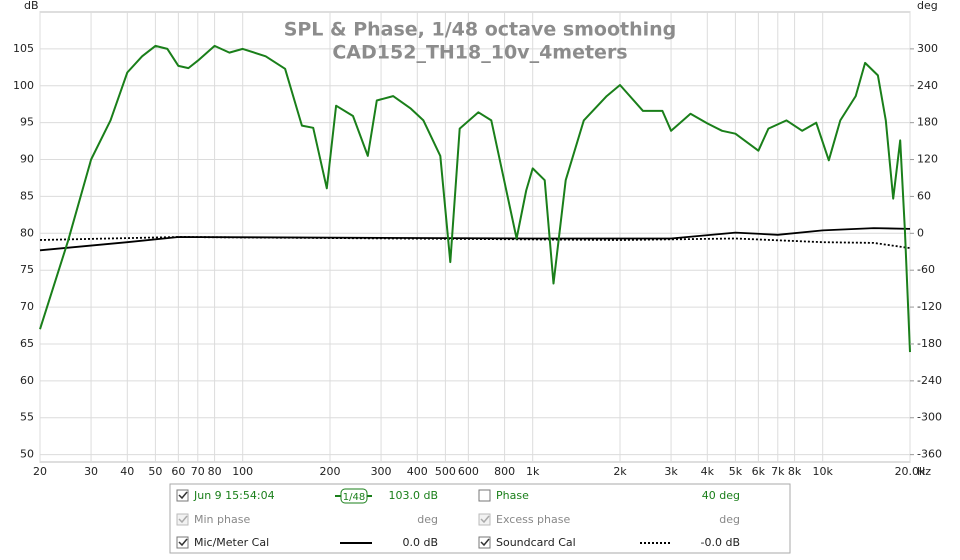 This screenshot has width=960, height=560. I want to click on y-tick-label: 90, so click(27, 159).